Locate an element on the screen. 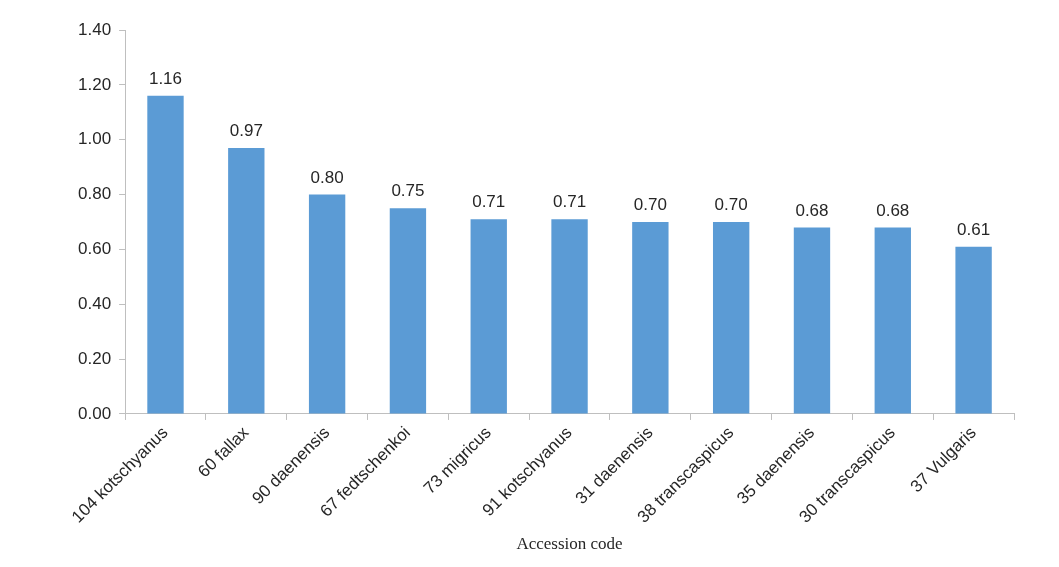 The height and width of the screenshot is (567, 1059). y-tick-label: 1.40 is located at coordinates (94, 29).